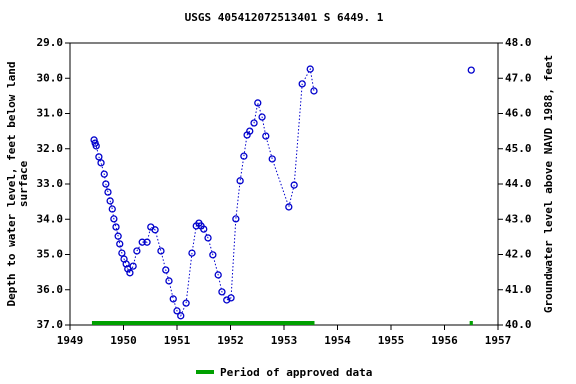 The image size is (576, 384). I want to click on y2-tick-label: 46.0, so click(518, 113).